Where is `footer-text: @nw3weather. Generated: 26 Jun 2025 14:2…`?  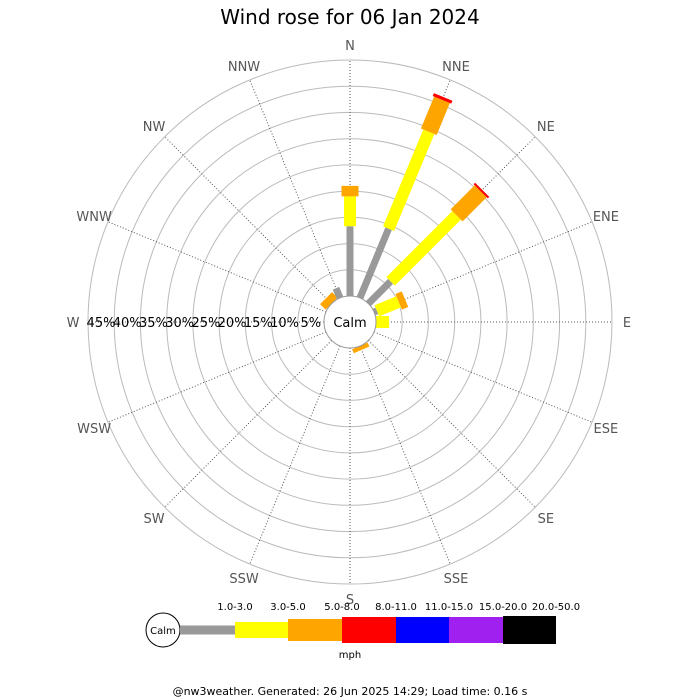
footer-text: @nw3weather. Generated: 26 Jun 2025 14:2… is located at coordinates (350, 691).